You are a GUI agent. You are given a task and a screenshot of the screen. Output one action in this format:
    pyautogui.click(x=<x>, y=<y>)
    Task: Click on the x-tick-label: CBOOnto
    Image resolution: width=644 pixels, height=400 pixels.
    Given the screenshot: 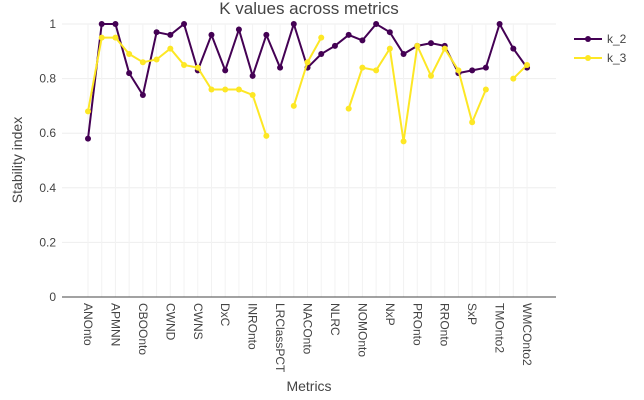 What is the action you would take?
    pyautogui.click(x=143, y=329)
    